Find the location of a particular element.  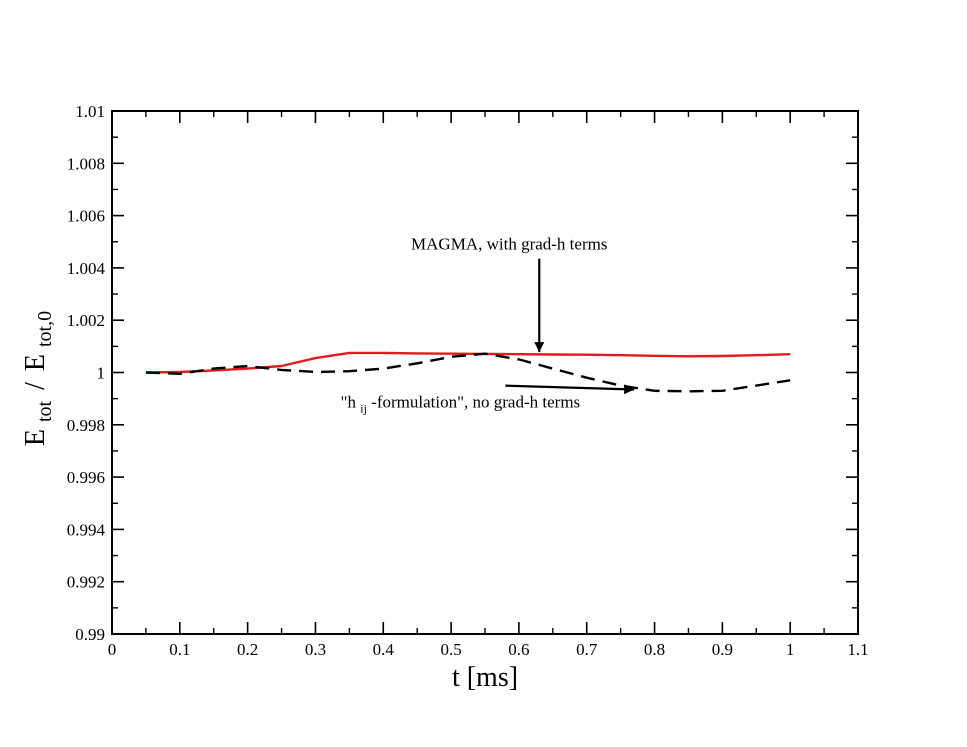

y-tick-label: 1 is located at coordinates (101, 373).